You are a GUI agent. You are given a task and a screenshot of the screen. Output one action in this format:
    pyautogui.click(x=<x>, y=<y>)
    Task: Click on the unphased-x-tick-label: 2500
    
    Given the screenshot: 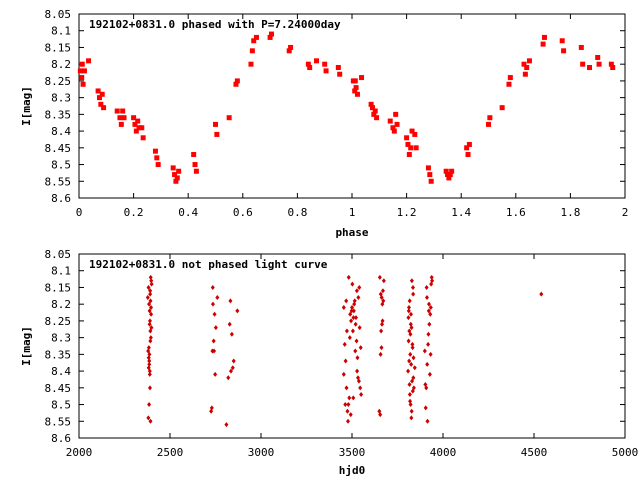 What is the action you would take?
    pyautogui.click(x=170, y=452)
    